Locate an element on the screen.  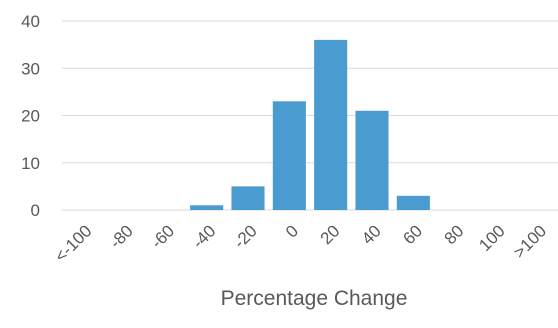
x-tick-label: 0 is located at coordinates (292, 231).